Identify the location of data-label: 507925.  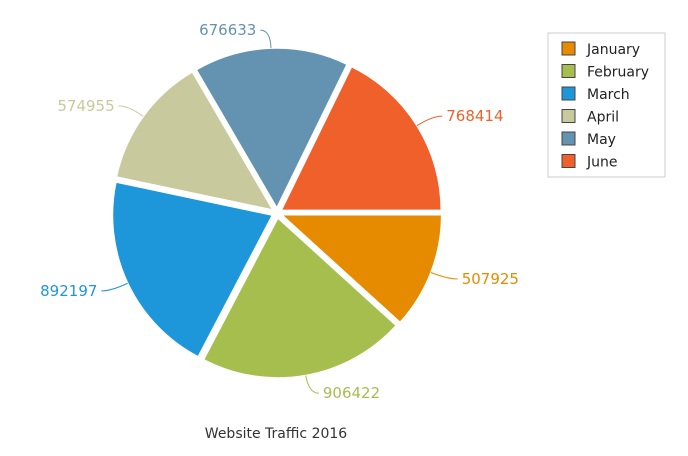
(490, 279).